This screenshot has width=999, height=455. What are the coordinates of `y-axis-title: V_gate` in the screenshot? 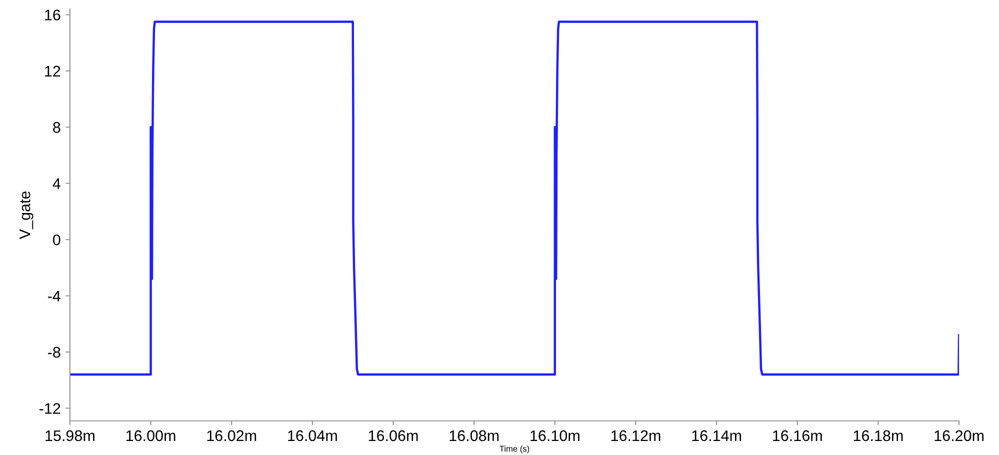 It's located at (27, 215).